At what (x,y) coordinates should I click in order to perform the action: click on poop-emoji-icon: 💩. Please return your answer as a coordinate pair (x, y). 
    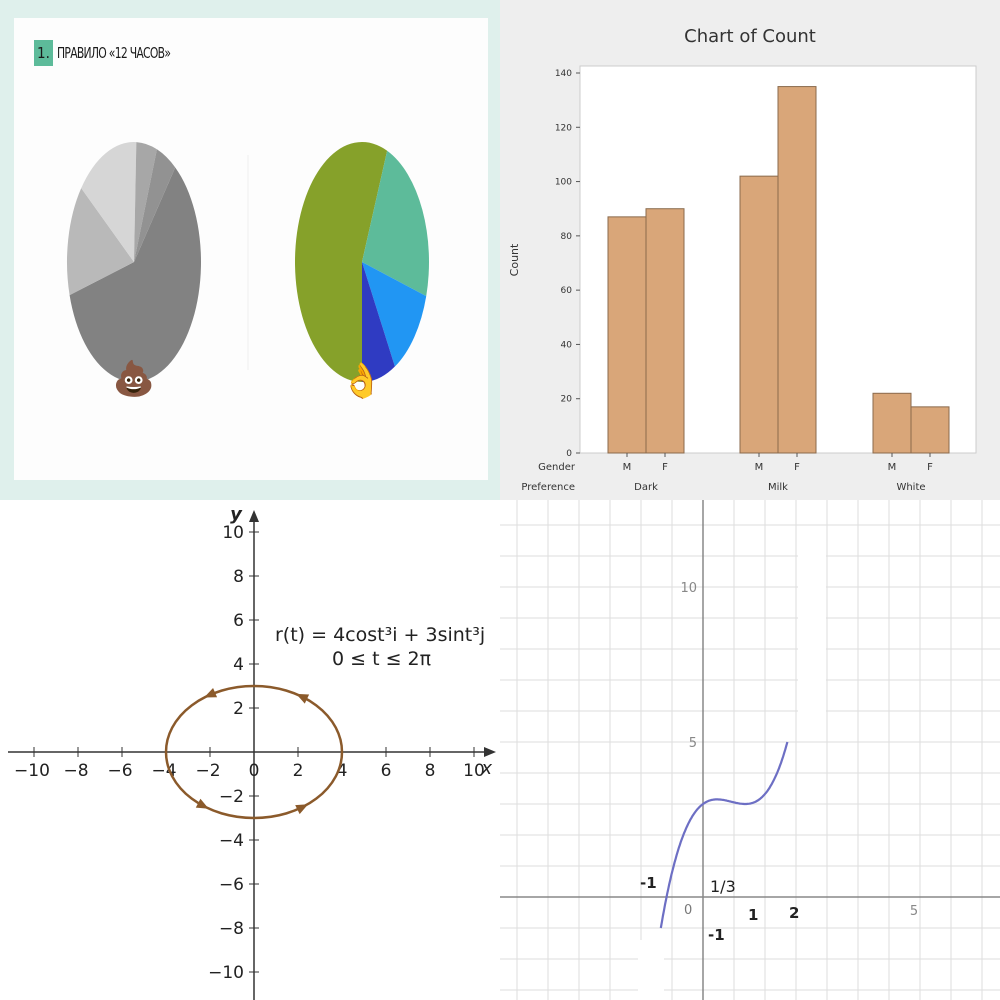
    Looking at the image, I should click on (134, 379).